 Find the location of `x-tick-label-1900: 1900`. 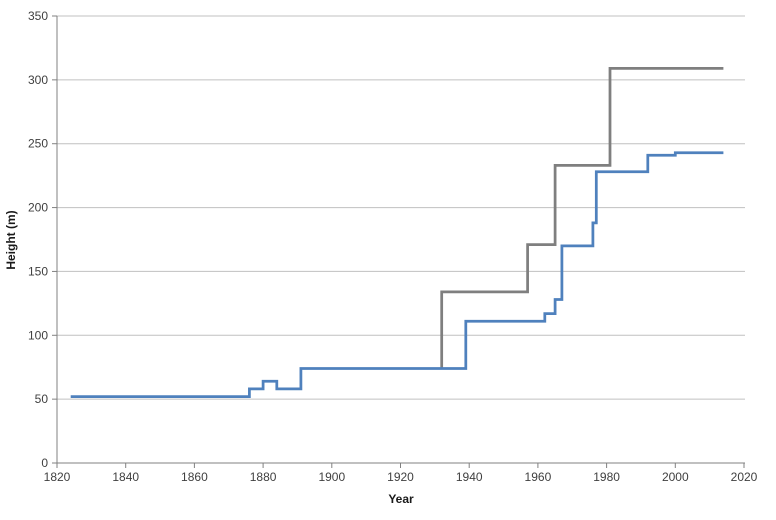

x-tick-label-1900: 1900 is located at coordinates (331, 477).